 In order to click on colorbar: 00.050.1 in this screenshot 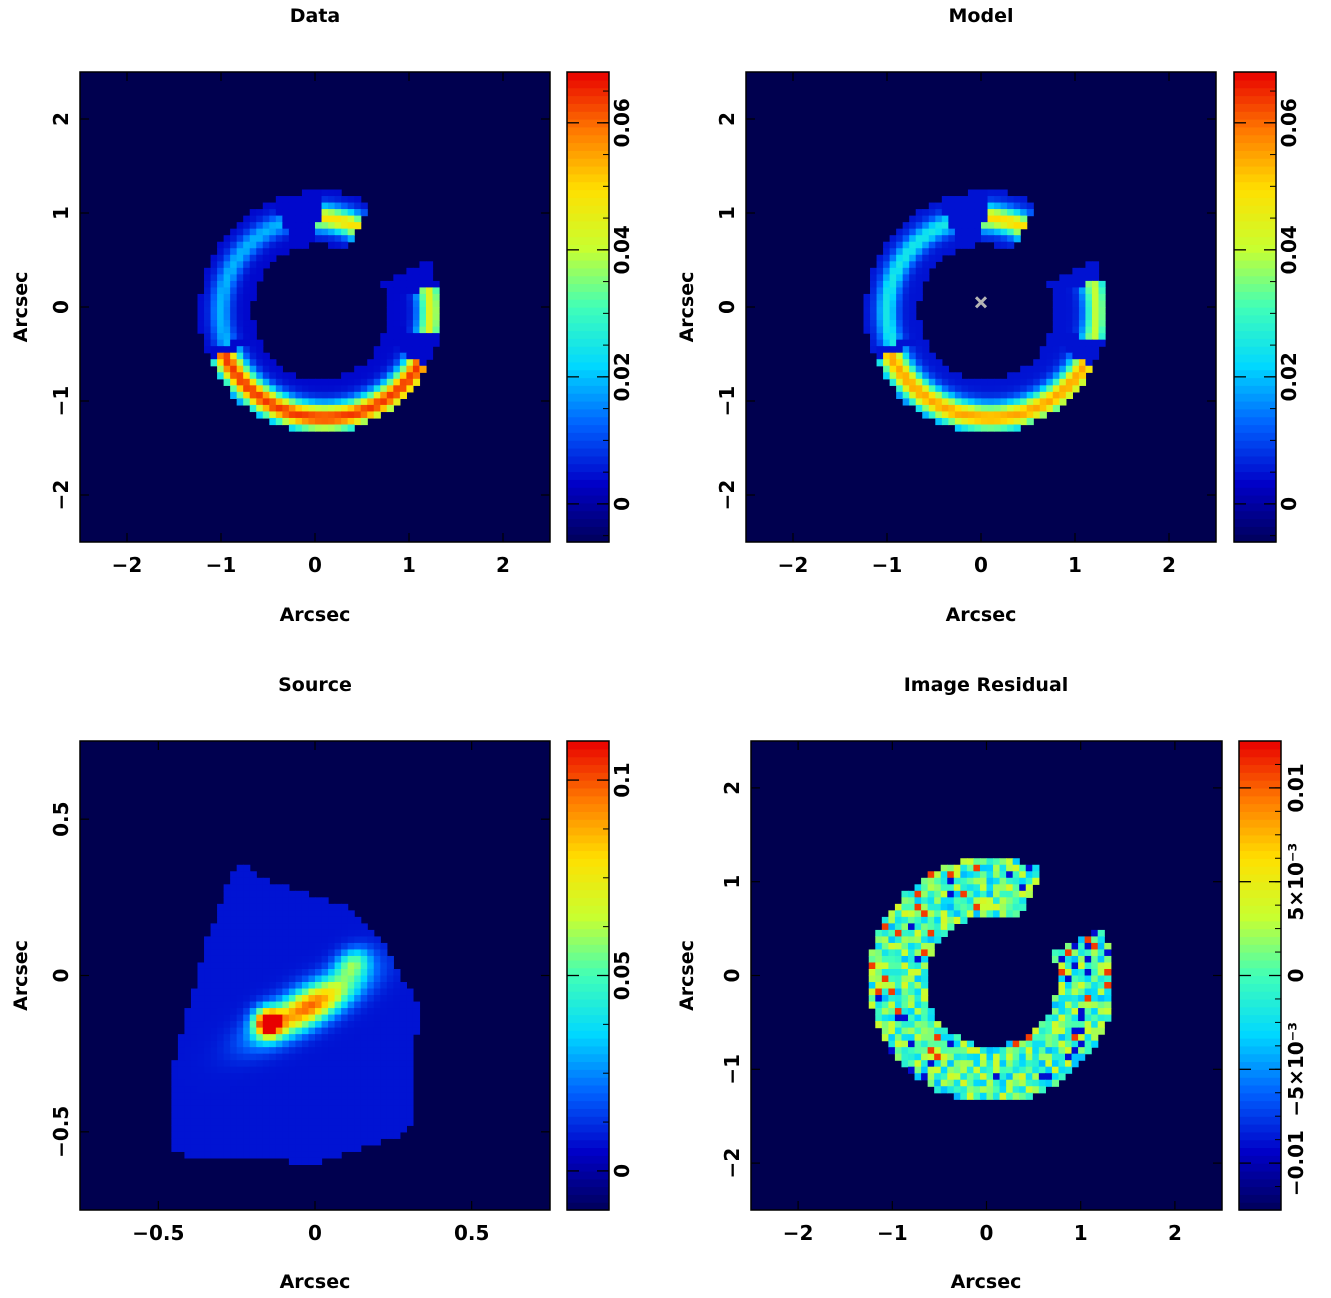, I will do `click(600, 975)`.